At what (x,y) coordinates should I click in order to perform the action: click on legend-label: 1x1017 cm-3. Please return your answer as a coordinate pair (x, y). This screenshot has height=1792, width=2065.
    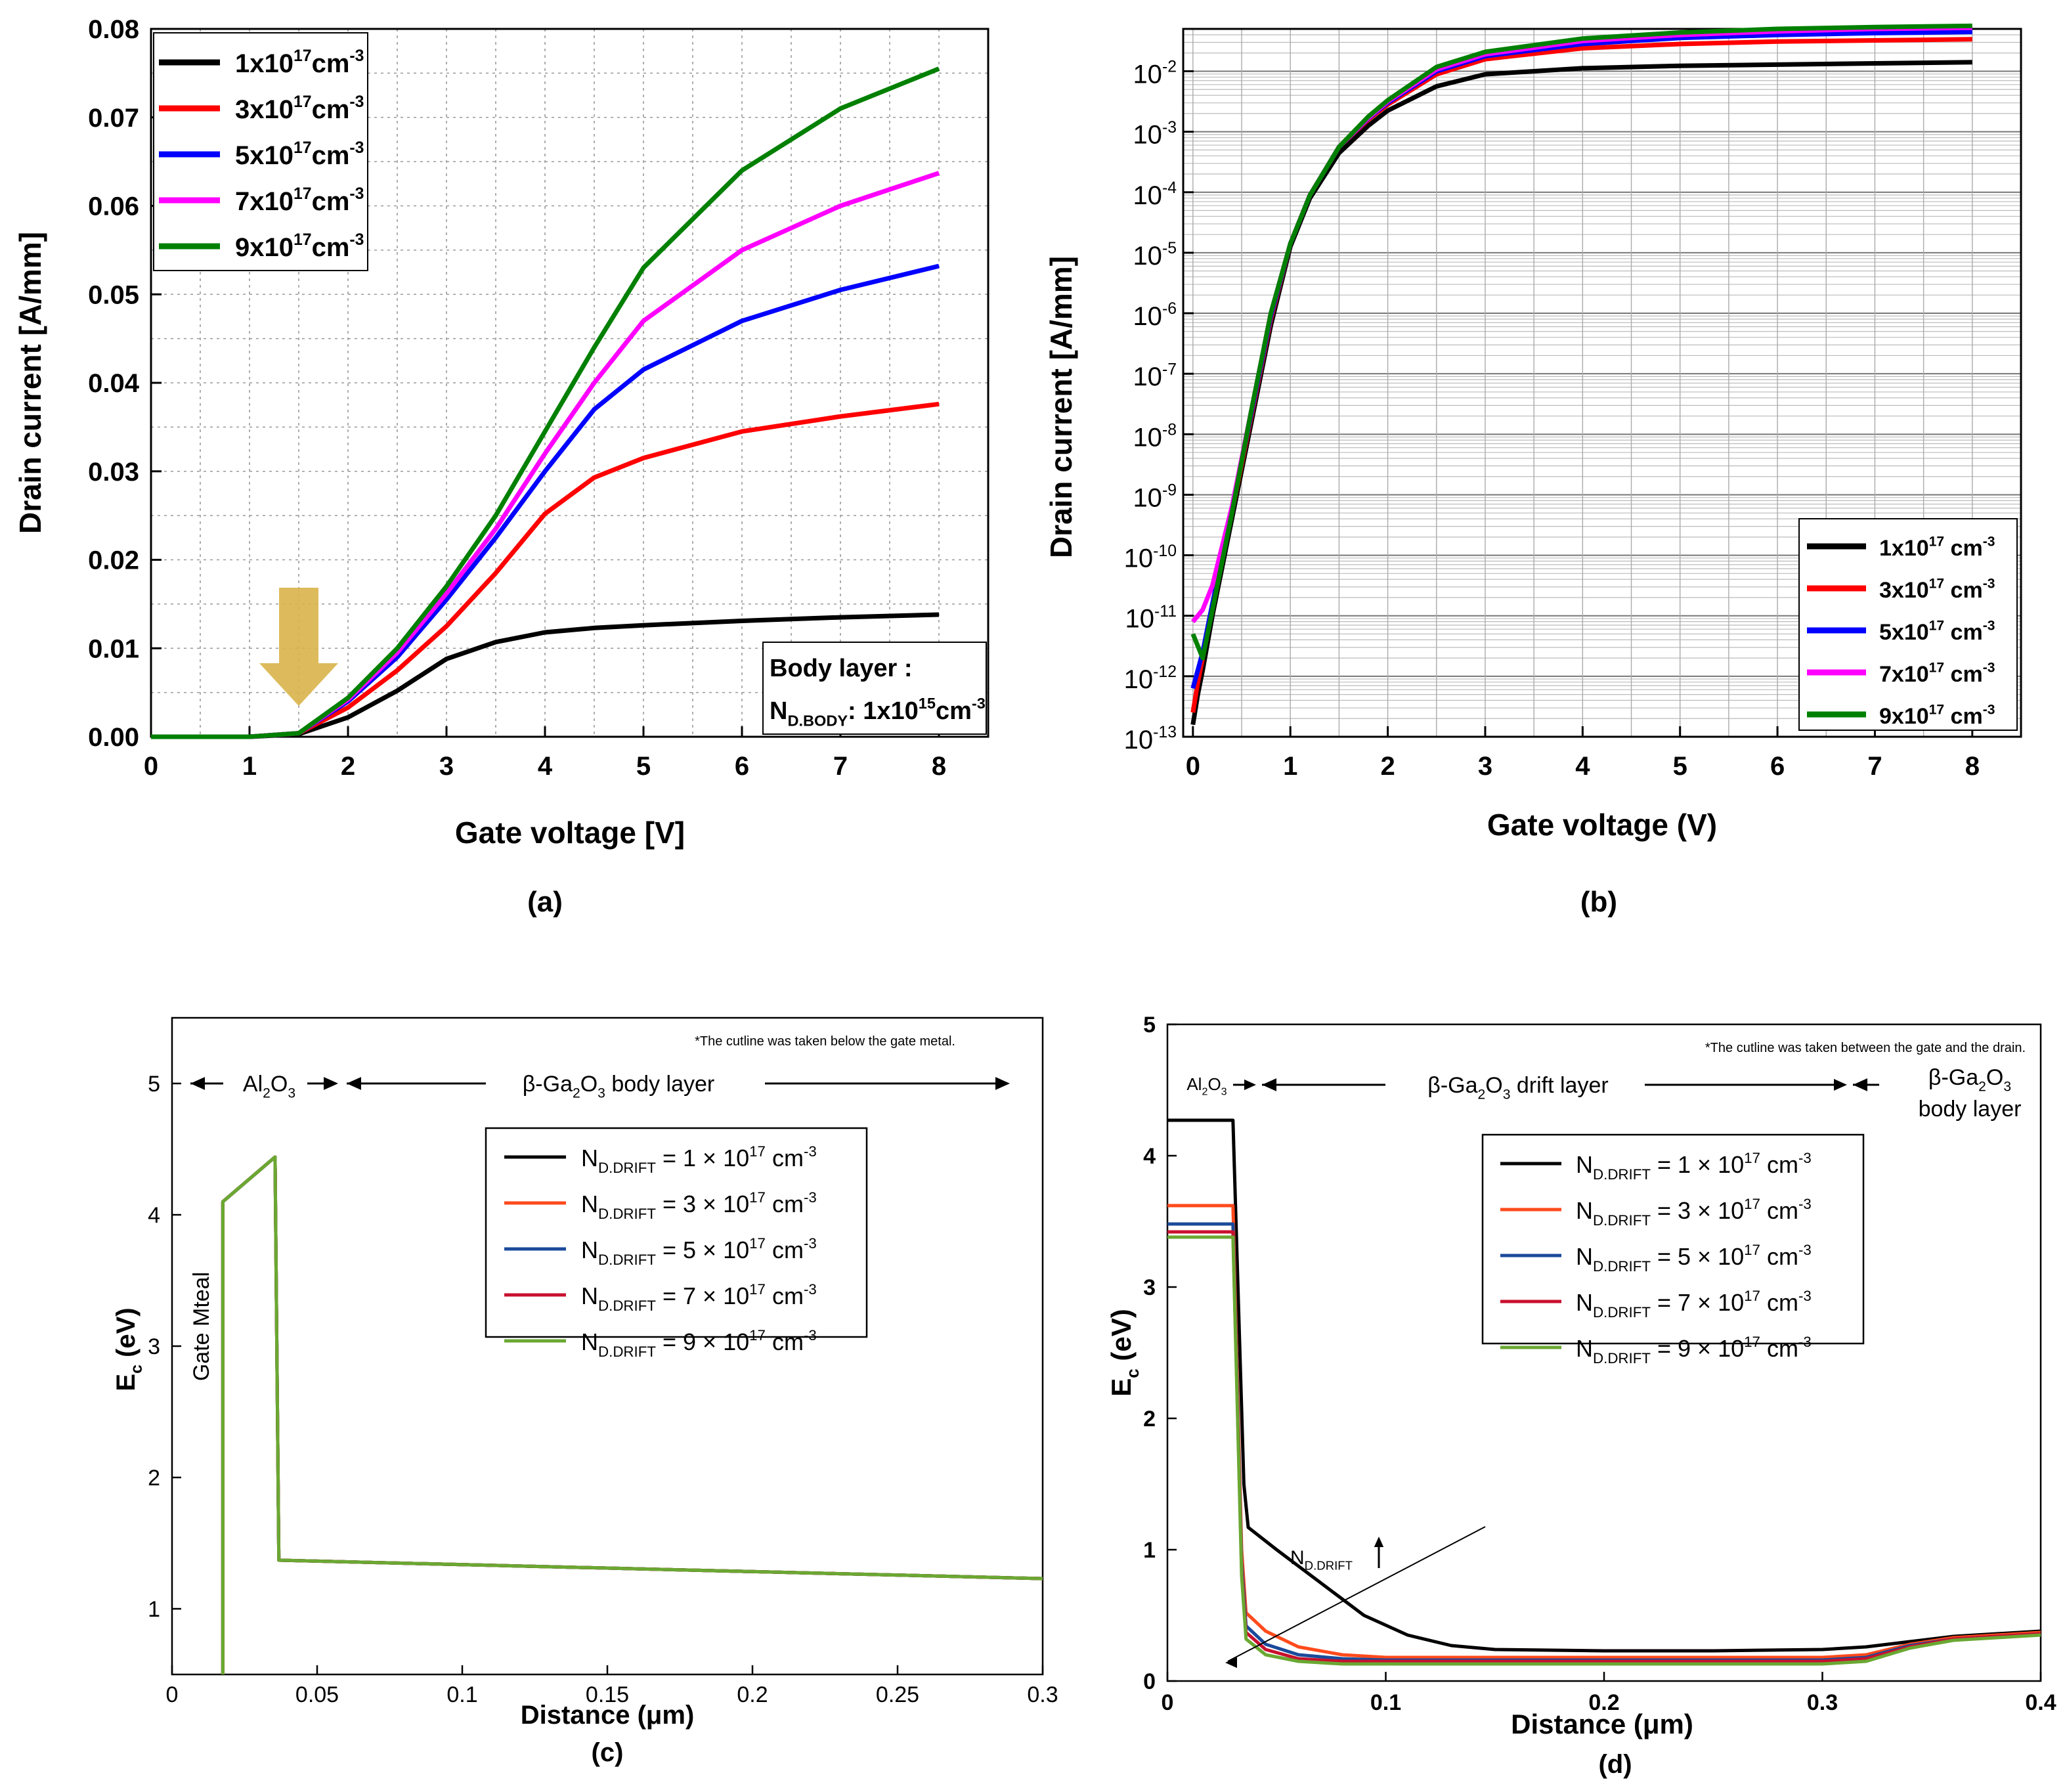
    Looking at the image, I should click on (1937, 548).